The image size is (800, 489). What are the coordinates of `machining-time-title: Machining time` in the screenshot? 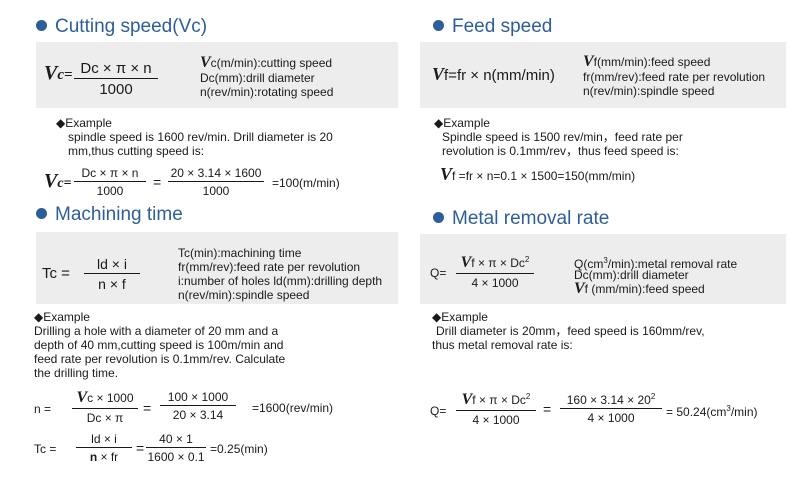 It's located at (109, 215).